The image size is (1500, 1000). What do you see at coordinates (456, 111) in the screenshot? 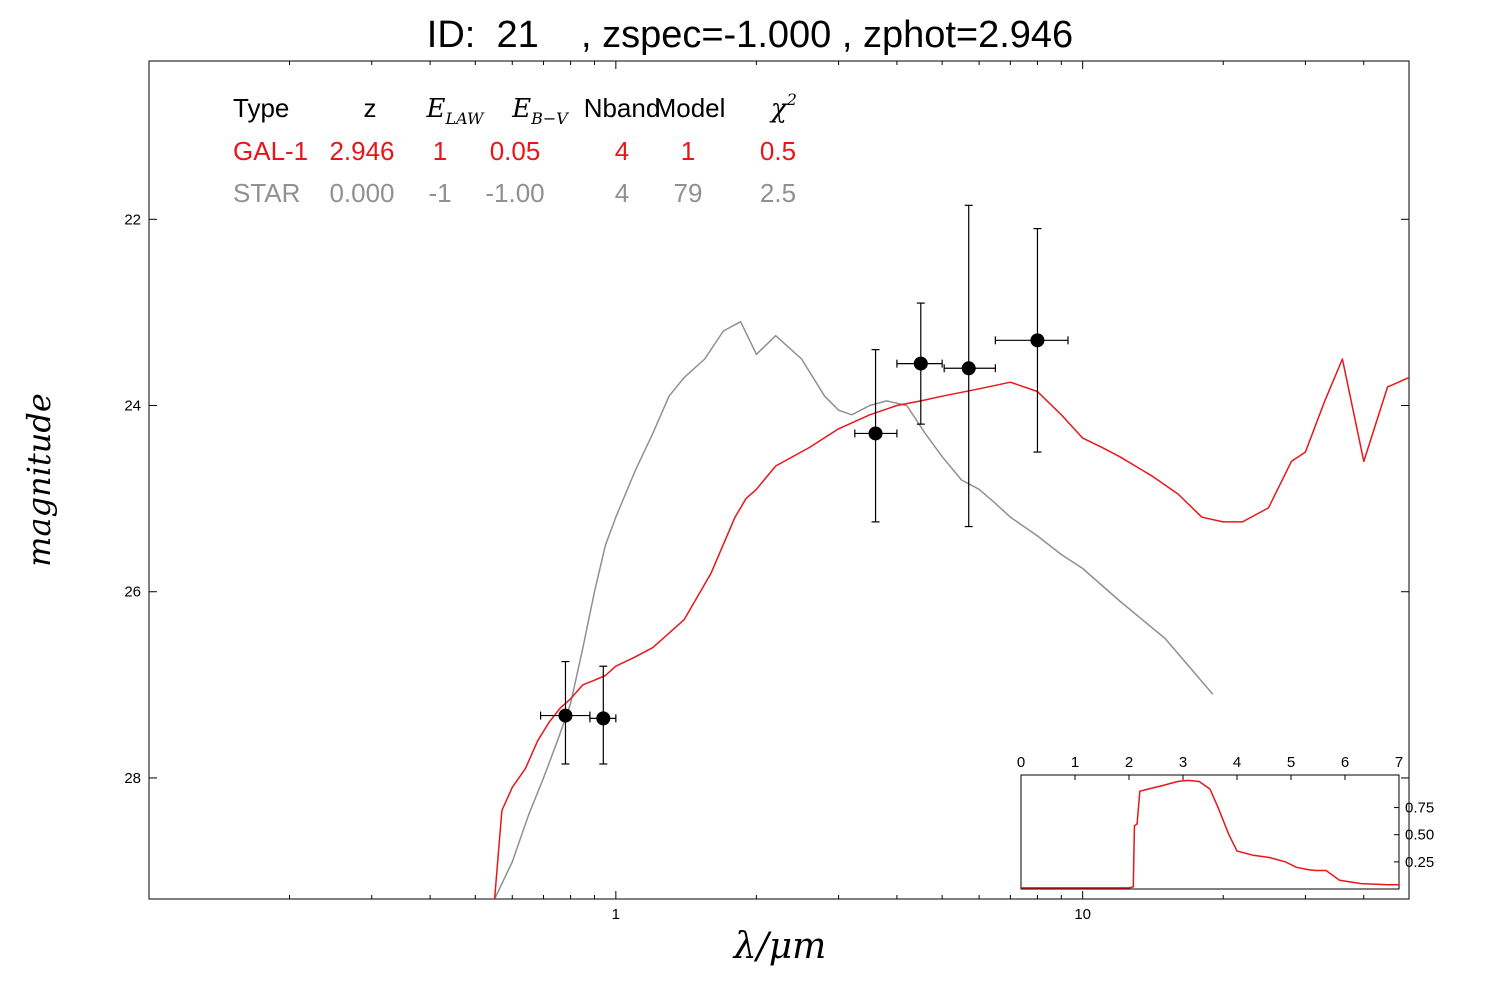
I see `table-header: ELAW` at bounding box center [456, 111].